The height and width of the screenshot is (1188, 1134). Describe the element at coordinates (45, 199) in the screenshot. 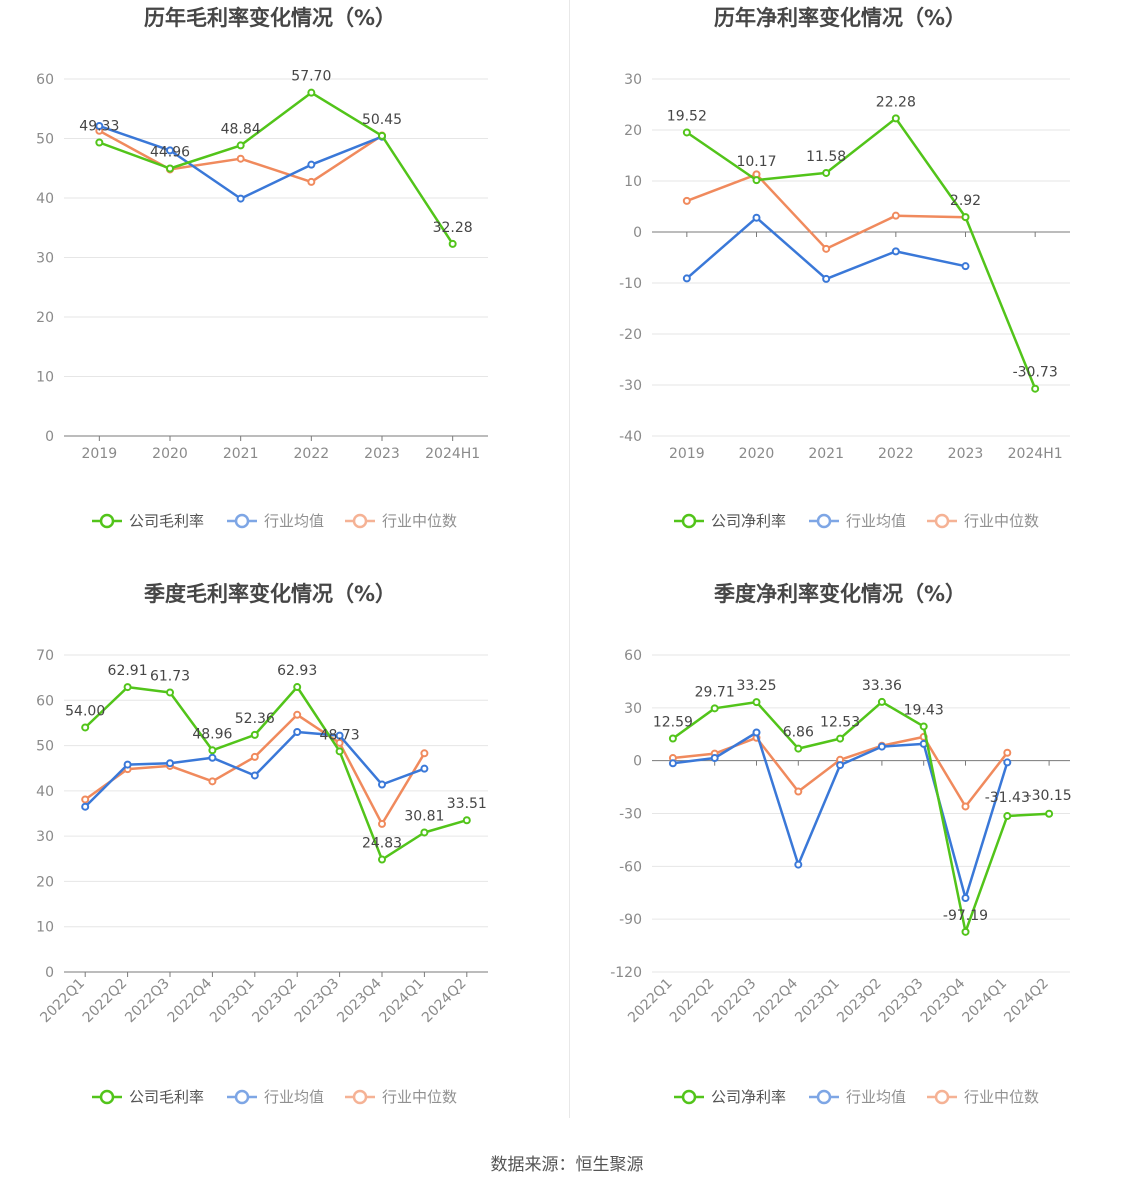

I see `y-tick-label: 40` at that location.